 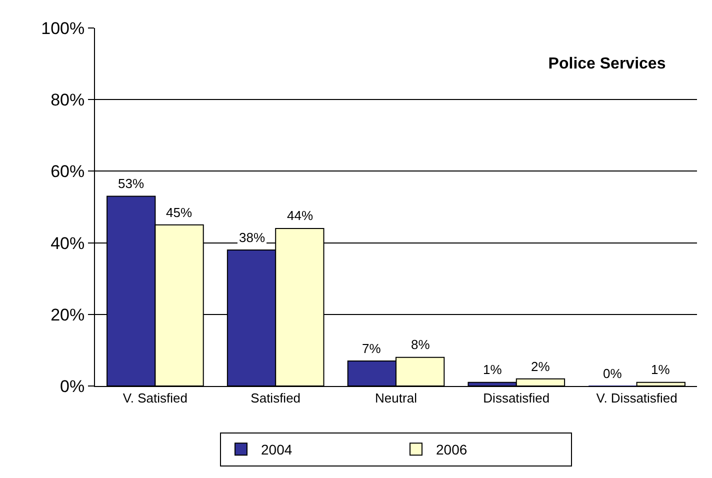 What do you see at coordinates (275, 398) in the screenshot?
I see `x-tick-label: Satisfied` at bounding box center [275, 398].